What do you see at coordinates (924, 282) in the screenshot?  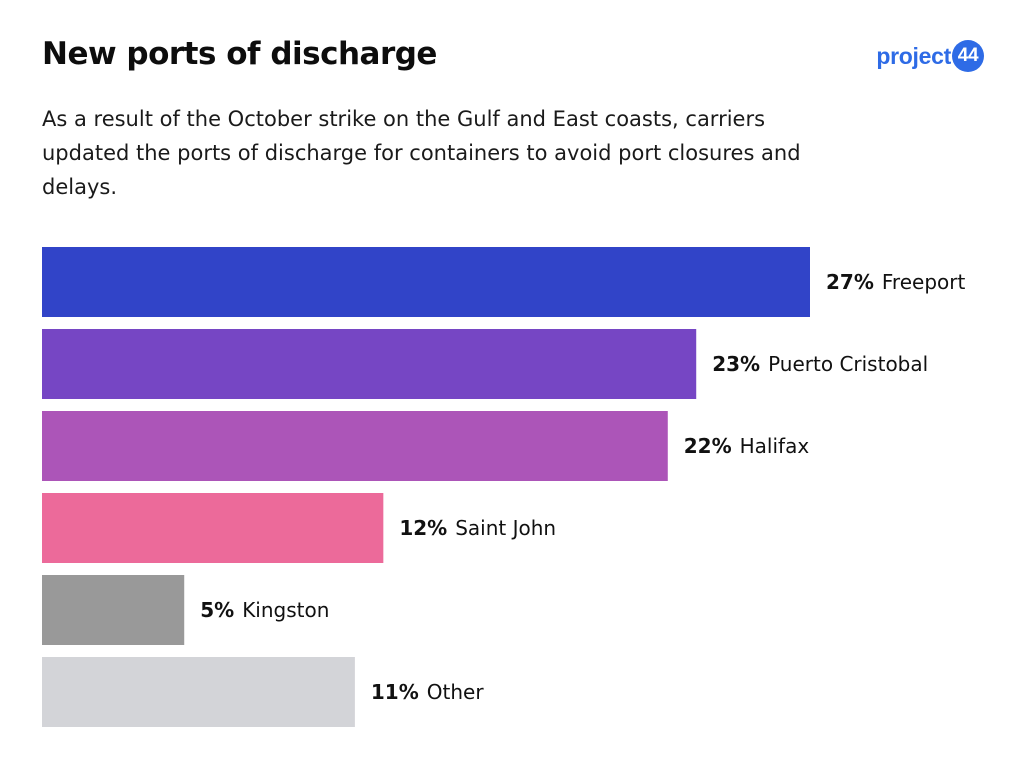 I see `category-label: Freeport` at bounding box center [924, 282].